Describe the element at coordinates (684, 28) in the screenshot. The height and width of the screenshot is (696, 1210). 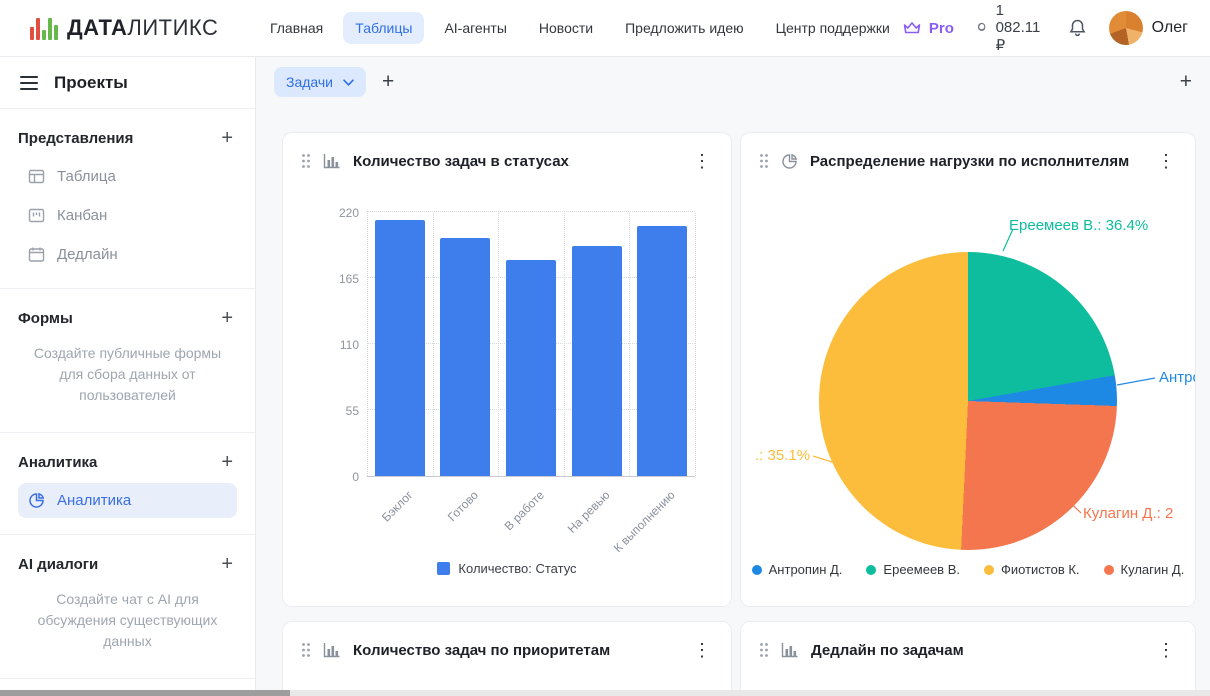
I see `nav-suggest-idea: Предложить идею` at that location.